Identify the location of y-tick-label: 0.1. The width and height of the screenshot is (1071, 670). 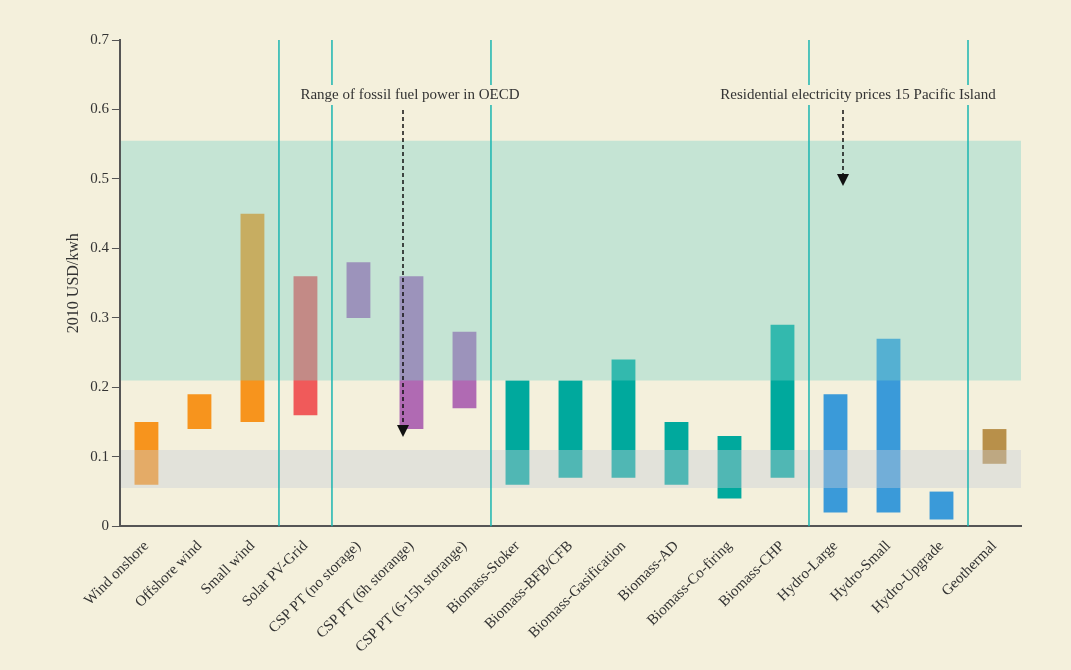
(99, 455).